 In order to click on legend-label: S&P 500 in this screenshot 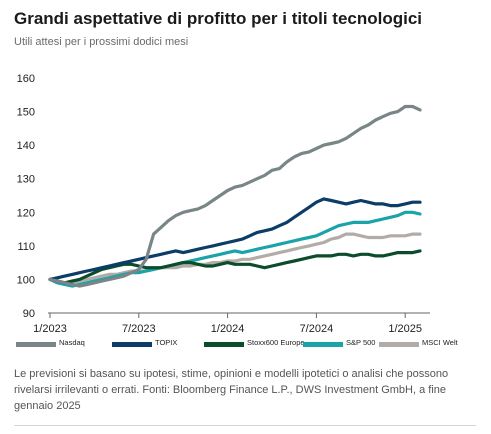, I will do `click(361, 342)`.